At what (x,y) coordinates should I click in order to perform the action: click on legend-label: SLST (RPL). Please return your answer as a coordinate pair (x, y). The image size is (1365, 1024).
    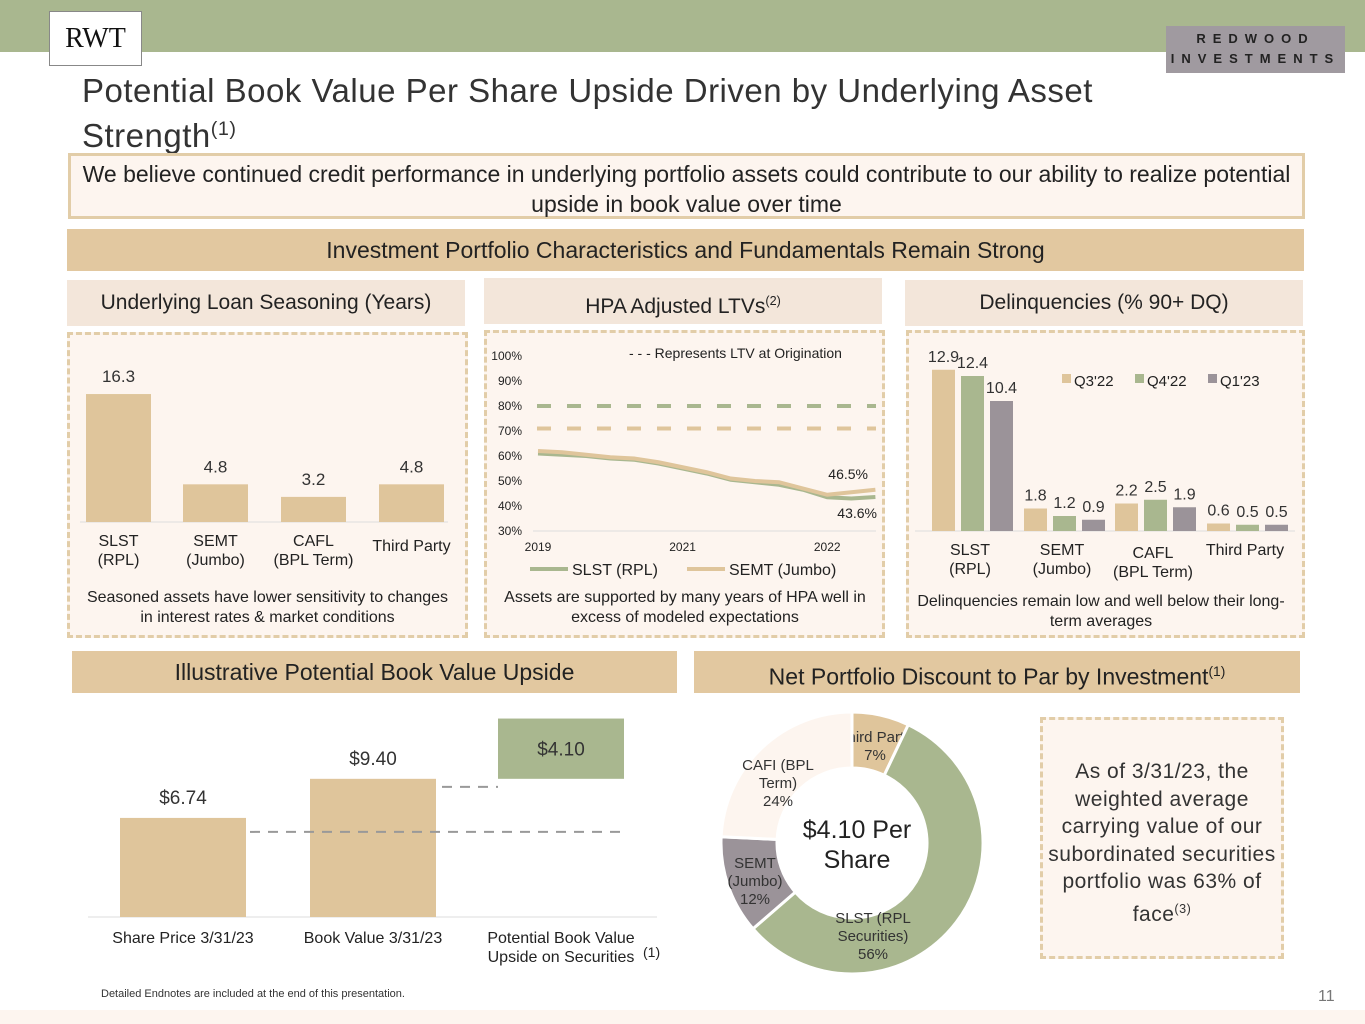
    Looking at the image, I should click on (615, 570).